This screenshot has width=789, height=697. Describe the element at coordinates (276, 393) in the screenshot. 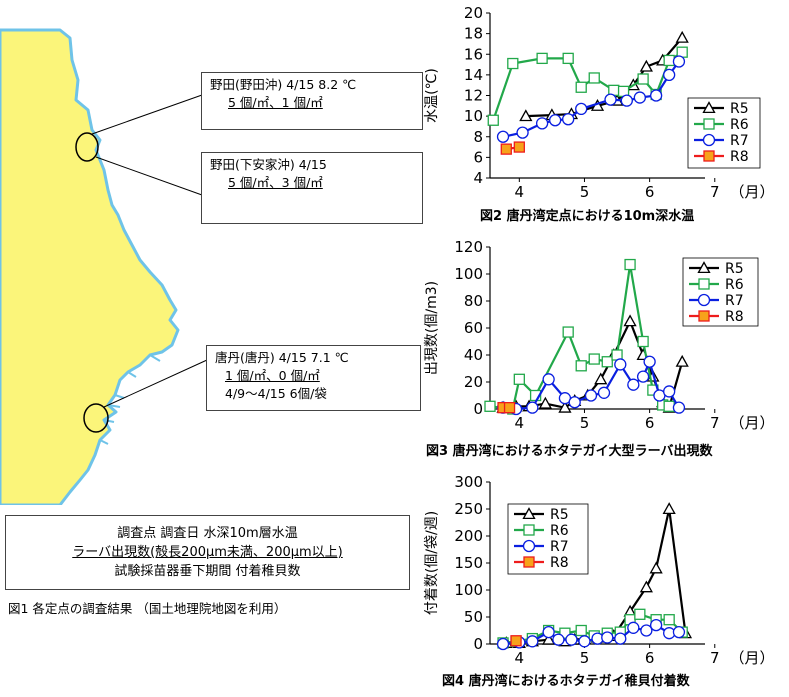

I see `callout-collector: 4/9～4/15 6個/袋` at that location.